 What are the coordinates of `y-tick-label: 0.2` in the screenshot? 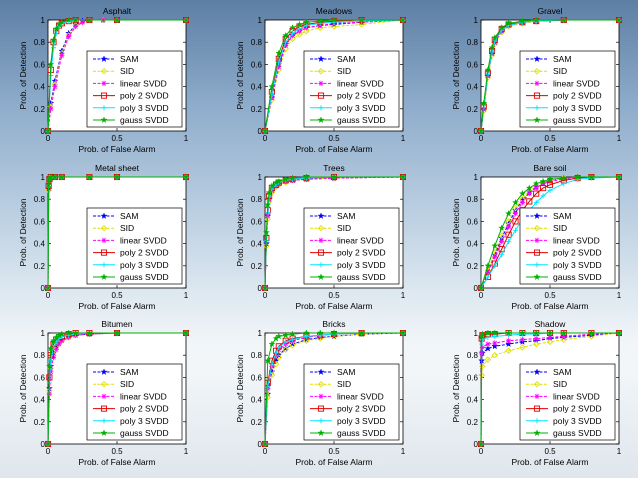 It's located at (257, 266).